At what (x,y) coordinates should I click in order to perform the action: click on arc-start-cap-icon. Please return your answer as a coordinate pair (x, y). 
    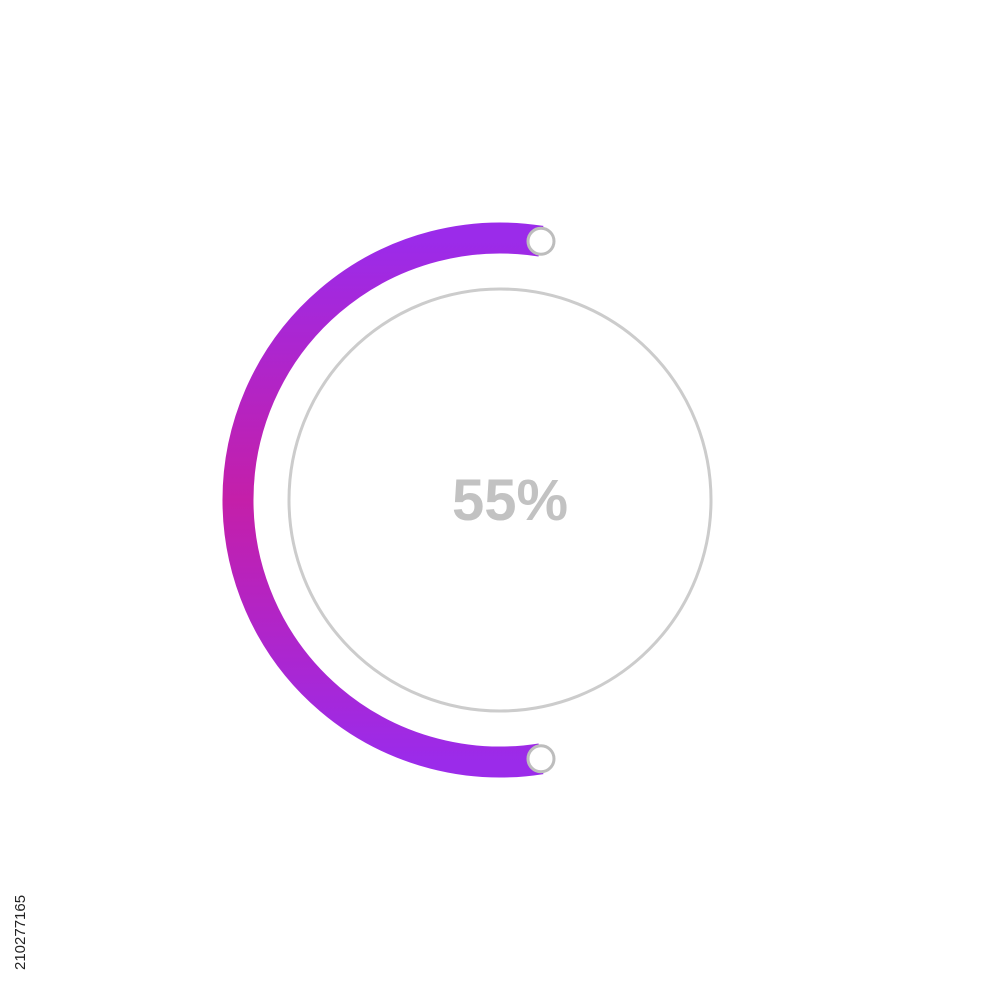
    Looking at the image, I should click on (541, 241).